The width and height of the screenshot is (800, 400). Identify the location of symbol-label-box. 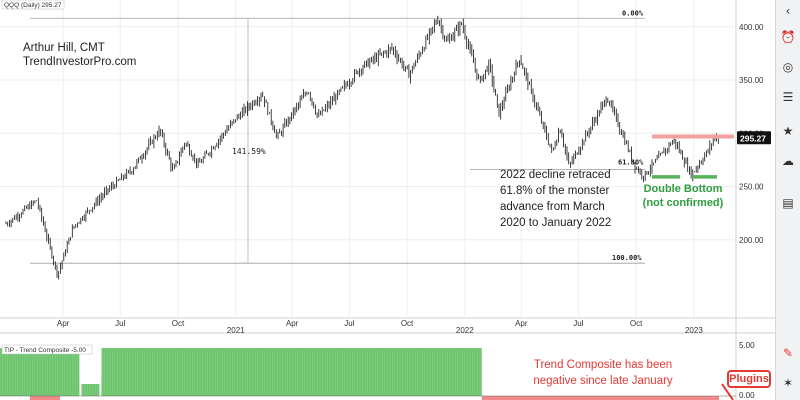
(33, 5).